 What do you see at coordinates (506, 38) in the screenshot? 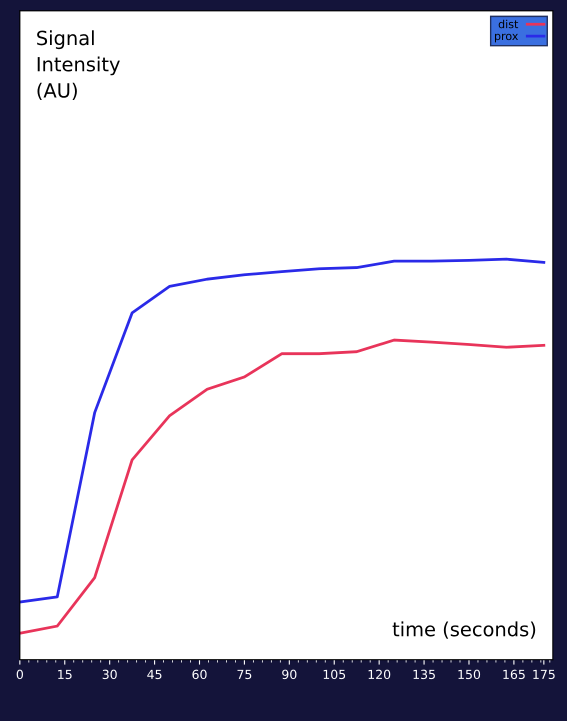
I see `legend-label: prox` at bounding box center [506, 38].